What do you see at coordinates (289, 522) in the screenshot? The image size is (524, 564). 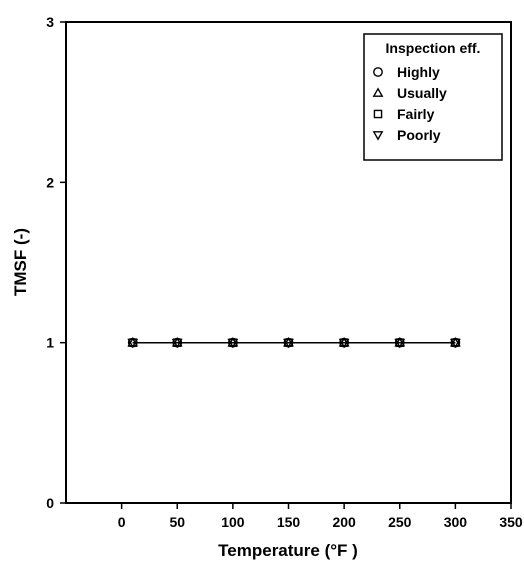 I see `x-tick-label: 150` at bounding box center [289, 522].